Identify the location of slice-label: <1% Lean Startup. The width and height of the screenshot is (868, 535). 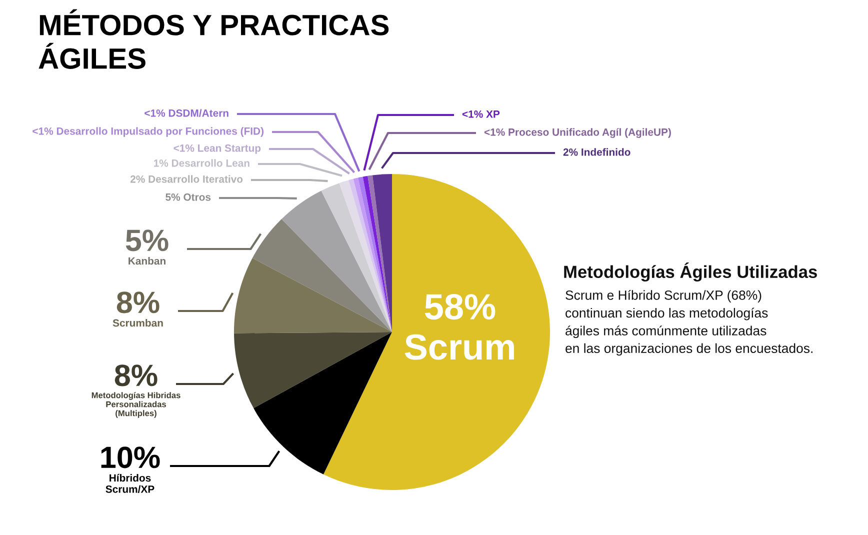
(217, 149).